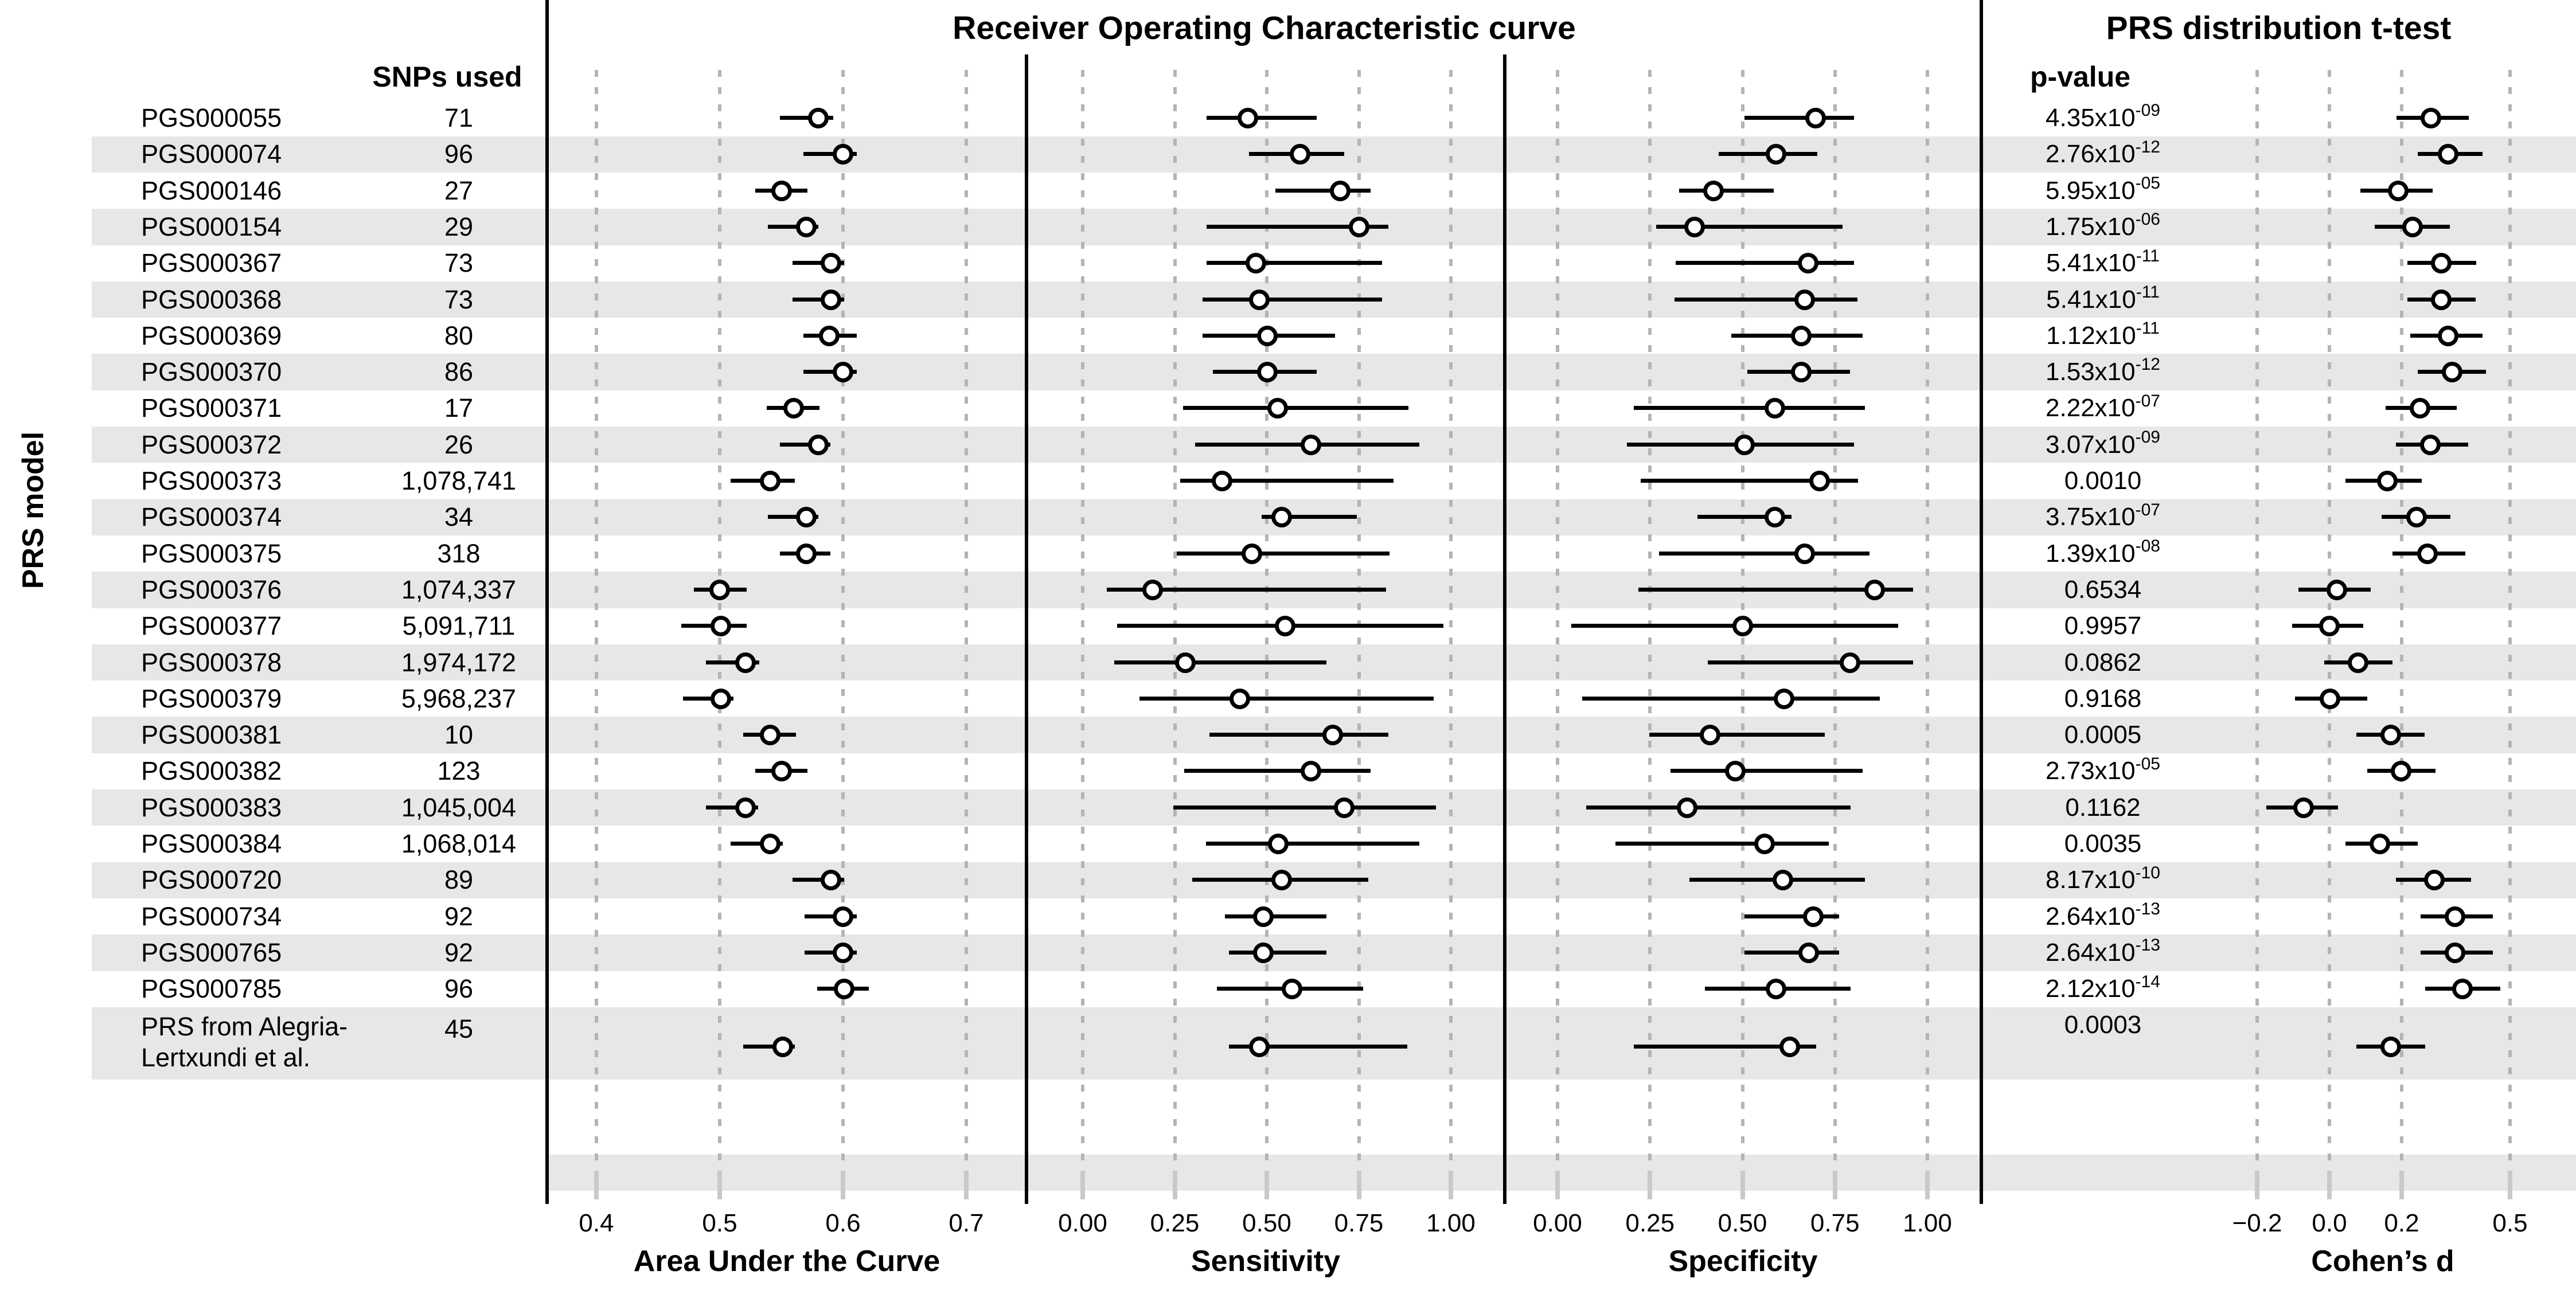 The width and height of the screenshot is (2576, 1310). What do you see at coordinates (1266, 1261) in the screenshot?
I see `sensitivity-axis-title: Sensitivity` at bounding box center [1266, 1261].